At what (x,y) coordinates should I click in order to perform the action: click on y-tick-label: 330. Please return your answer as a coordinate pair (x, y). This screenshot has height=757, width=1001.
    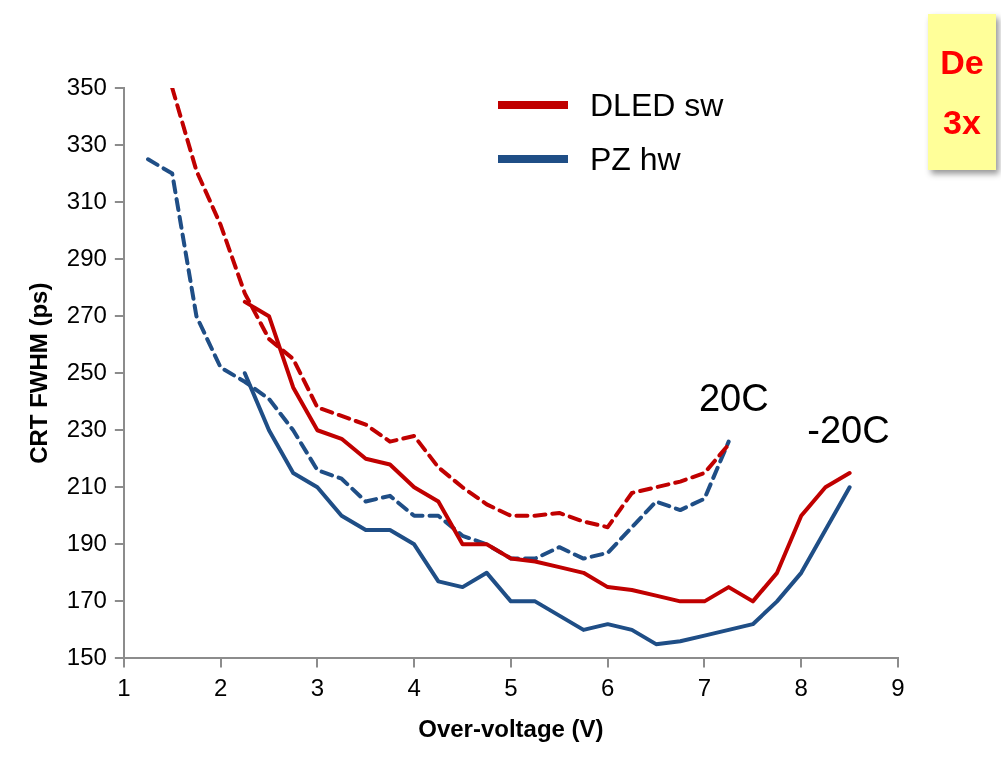
    Looking at the image, I should click on (86, 143).